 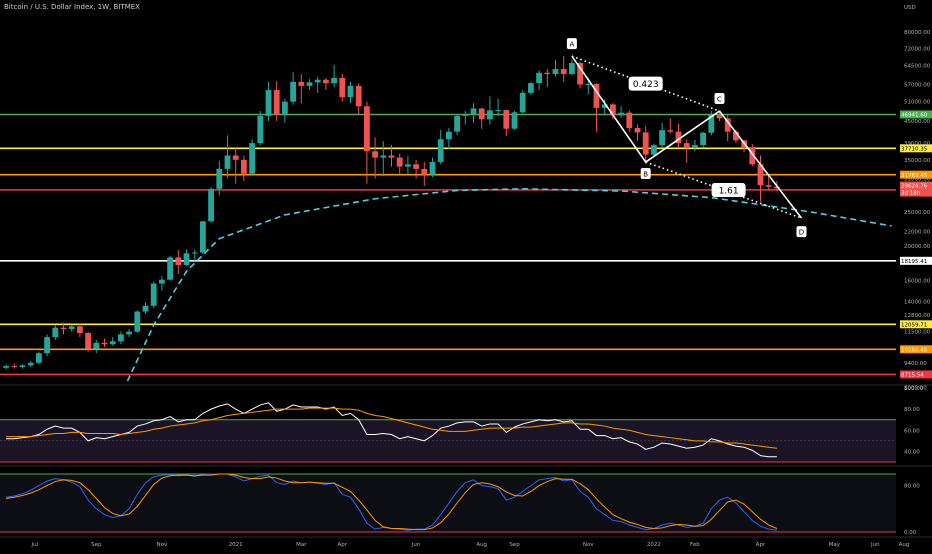 What do you see at coordinates (917, 49) in the screenshot?
I see `y-tick-label: 72000.00` at bounding box center [917, 49].